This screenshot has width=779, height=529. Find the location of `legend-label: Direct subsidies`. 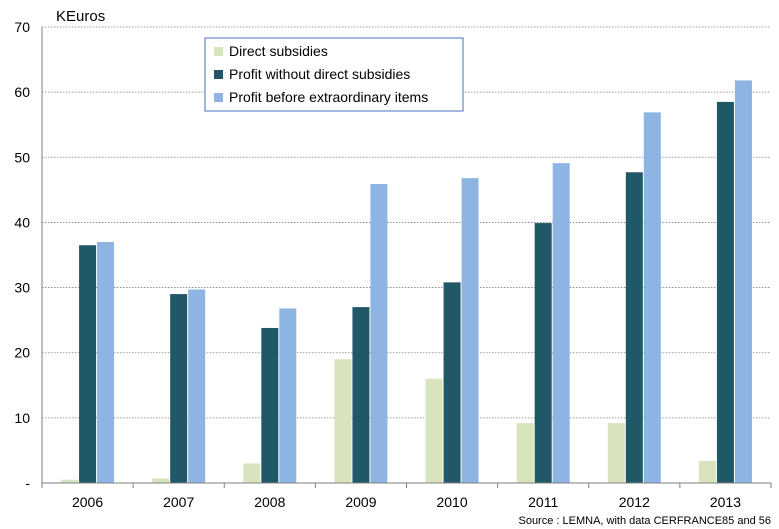

legend-label: Direct subsidies is located at coordinates (278, 51).